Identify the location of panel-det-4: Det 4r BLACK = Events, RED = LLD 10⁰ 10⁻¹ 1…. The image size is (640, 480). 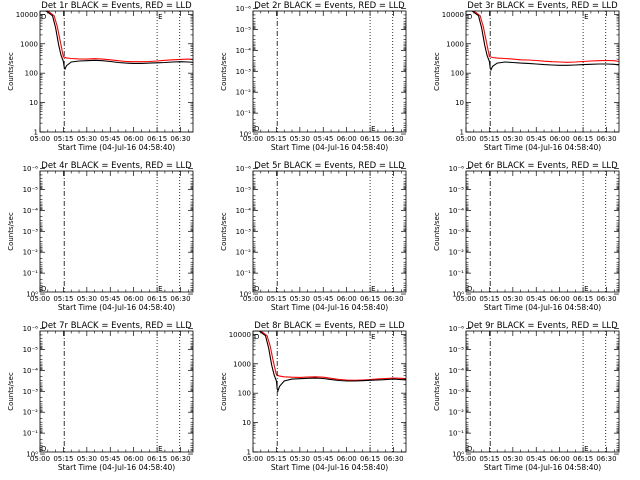
(100, 236).